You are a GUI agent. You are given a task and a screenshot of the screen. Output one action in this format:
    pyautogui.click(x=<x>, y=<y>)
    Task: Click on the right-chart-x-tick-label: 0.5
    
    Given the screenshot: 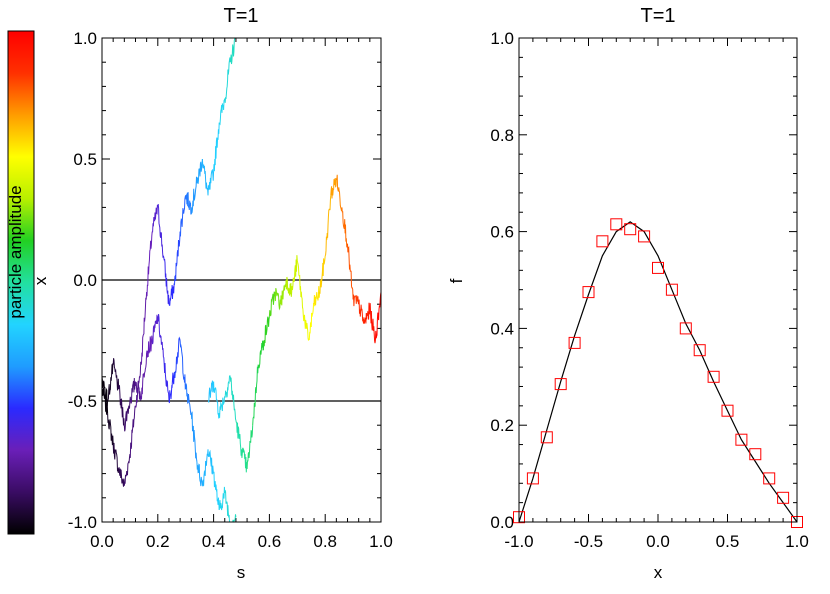 What is the action you would take?
    pyautogui.click(x=728, y=541)
    